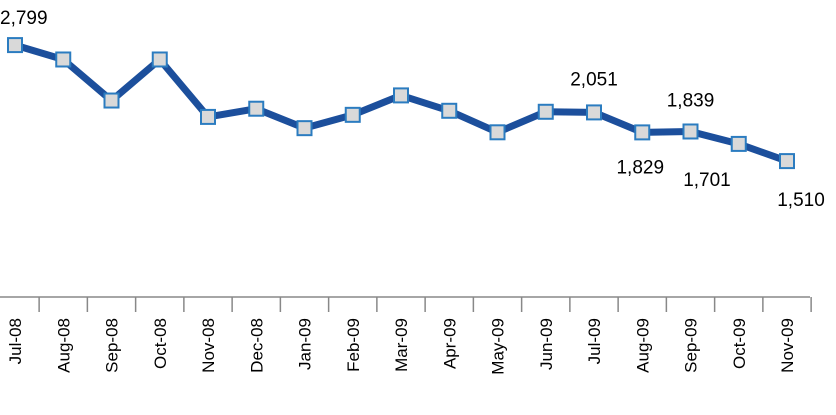  Describe the element at coordinates (640, 167) in the screenshot. I see `data-label: 1,829` at that location.